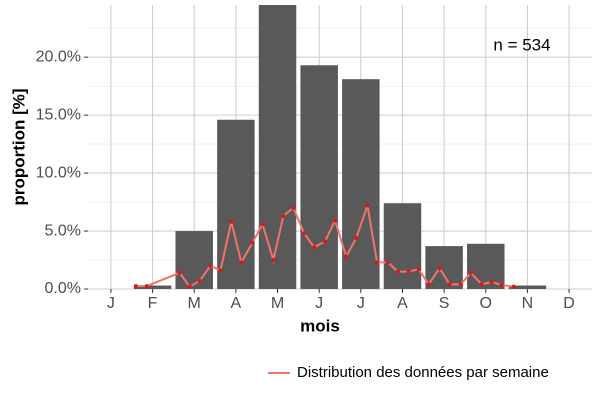 Image resolution: width=600 pixels, height=400 pixels. What do you see at coordinates (486, 303) in the screenshot?
I see `x-tick-label: O` at bounding box center [486, 303].